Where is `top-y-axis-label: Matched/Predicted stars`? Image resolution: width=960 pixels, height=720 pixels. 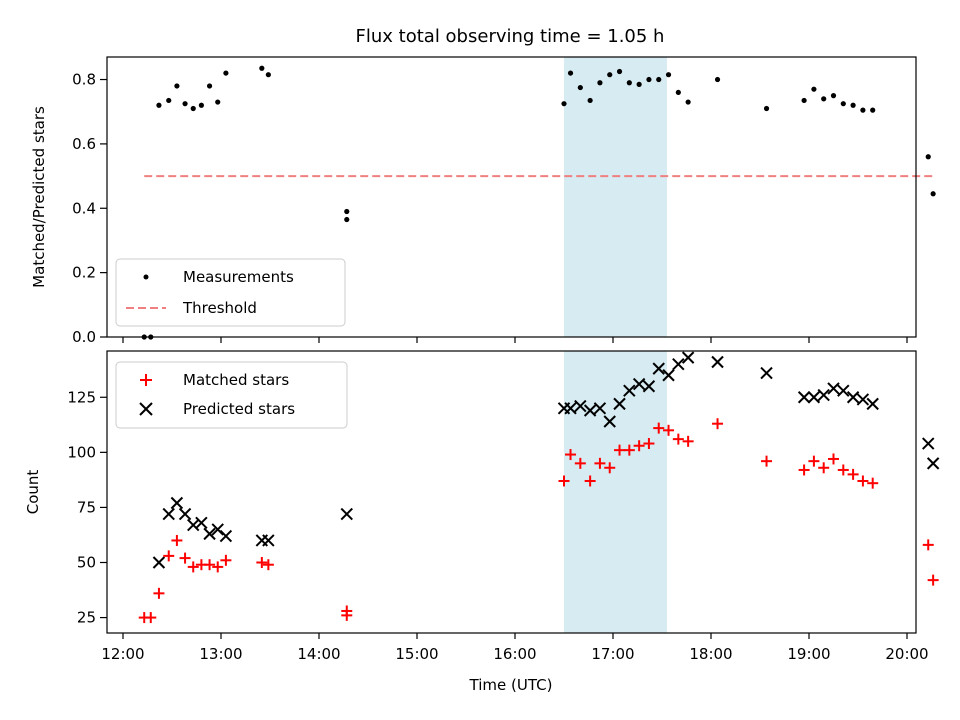 top-y-axis-label: Matched/Predicted stars is located at coordinates (39, 197).